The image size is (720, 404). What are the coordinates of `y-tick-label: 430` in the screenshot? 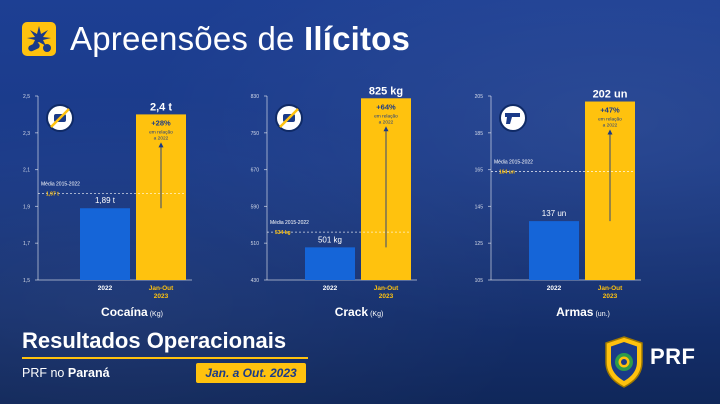 It's located at (255, 281).